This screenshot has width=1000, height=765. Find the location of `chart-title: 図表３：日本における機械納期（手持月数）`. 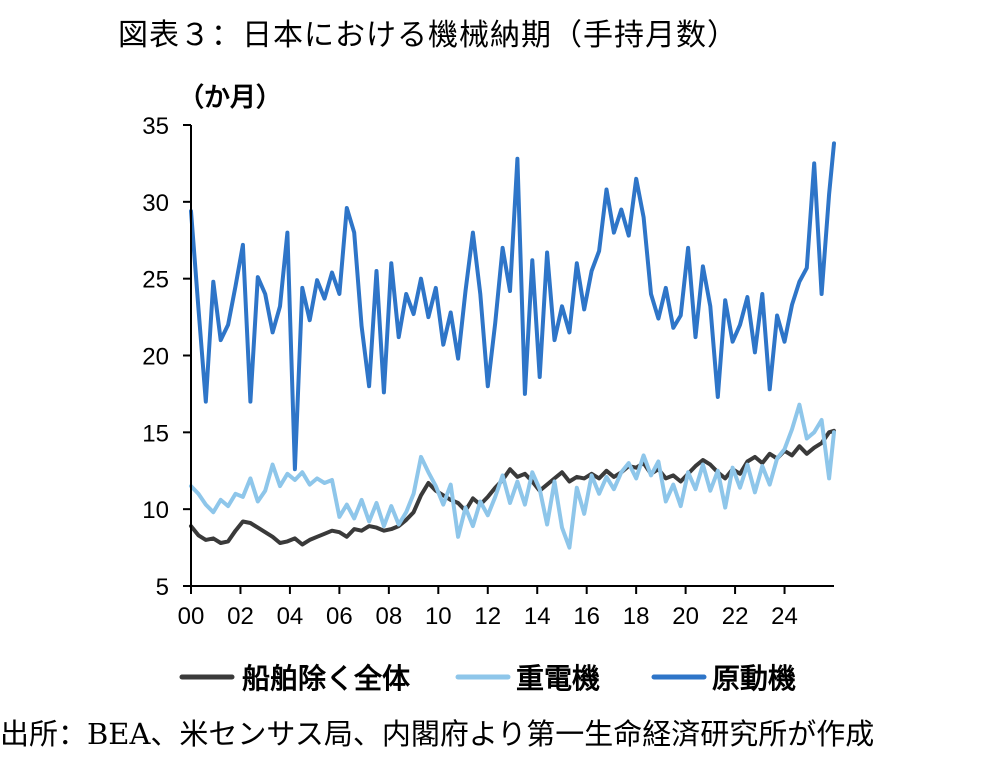

chart-title: 図表３：日本における機械納期（手持月数） is located at coordinates (428, 35).